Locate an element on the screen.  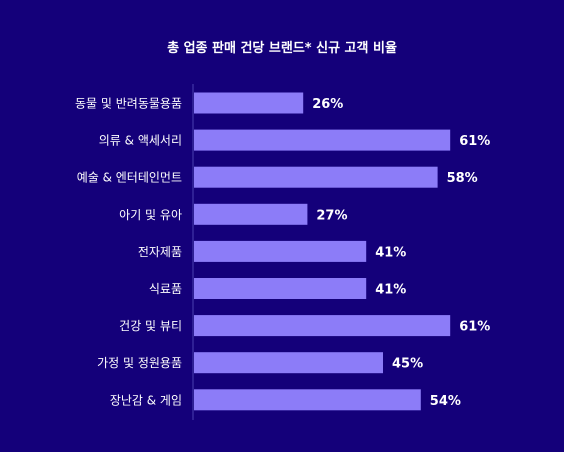
chart-title: 총 업종 판매 건당 브랜드* 신규 고객 비율 is located at coordinates (282, 48).